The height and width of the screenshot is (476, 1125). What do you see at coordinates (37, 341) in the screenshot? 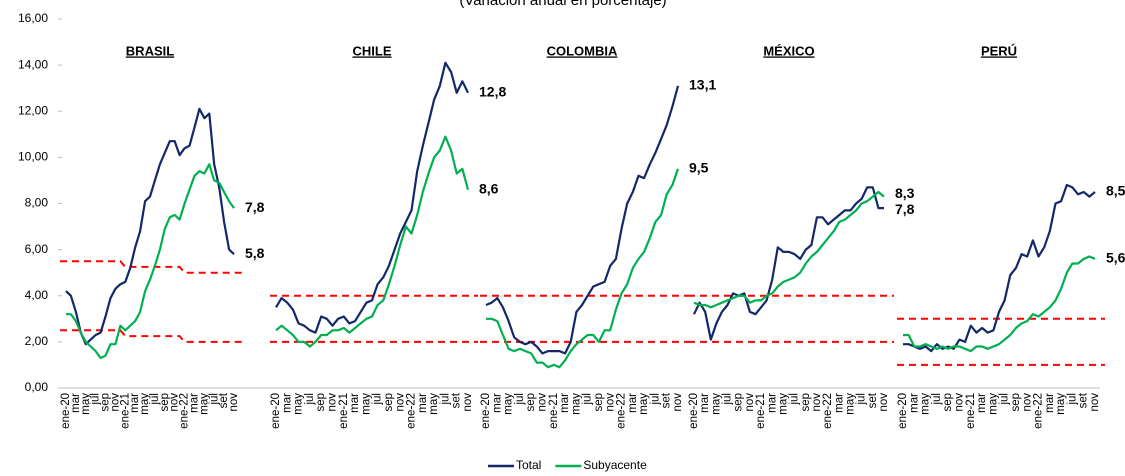
I see `y-tick-label: 2,00` at bounding box center [37, 341].